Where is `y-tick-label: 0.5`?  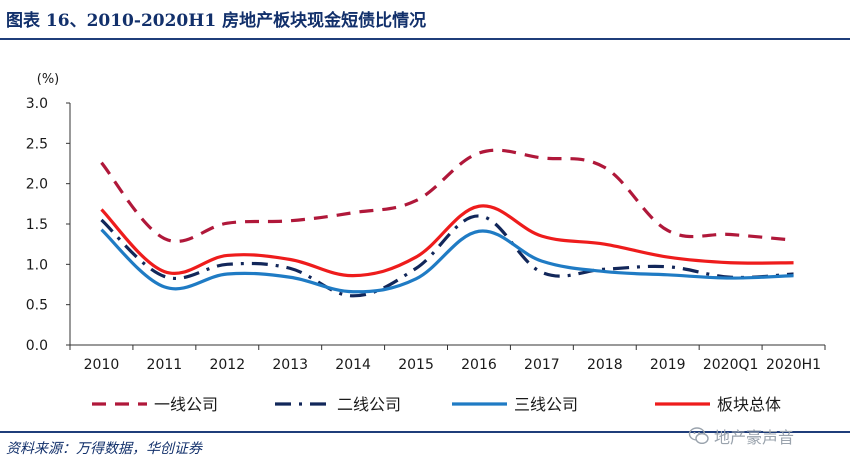
y-tick-label: 0.5 is located at coordinates (37, 306).